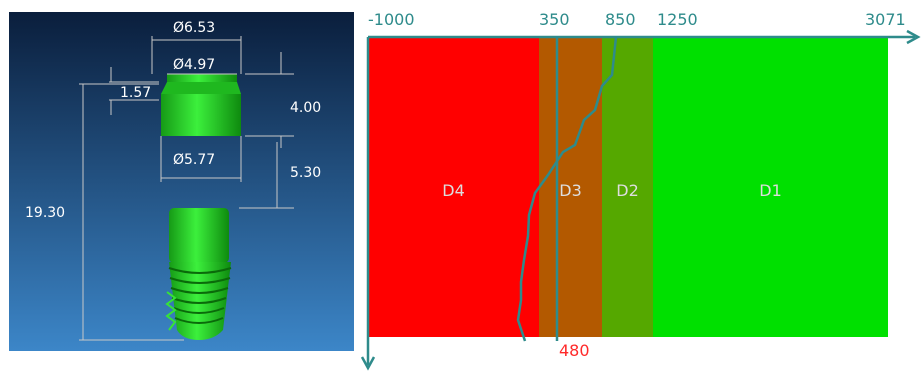  Describe the element at coordinates (305, 173) in the screenshot. I see `dim-gap: 5.30` at that location.